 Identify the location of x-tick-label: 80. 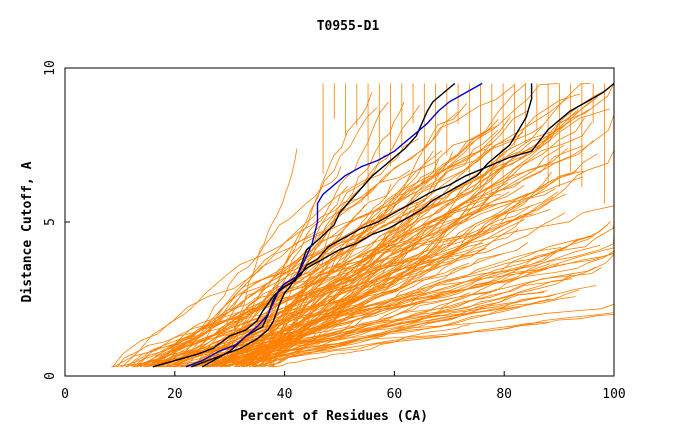
(504, 394).